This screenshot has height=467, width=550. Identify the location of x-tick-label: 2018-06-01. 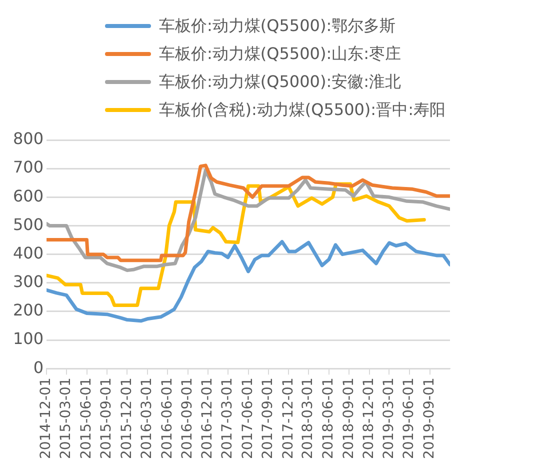
(328, 419).